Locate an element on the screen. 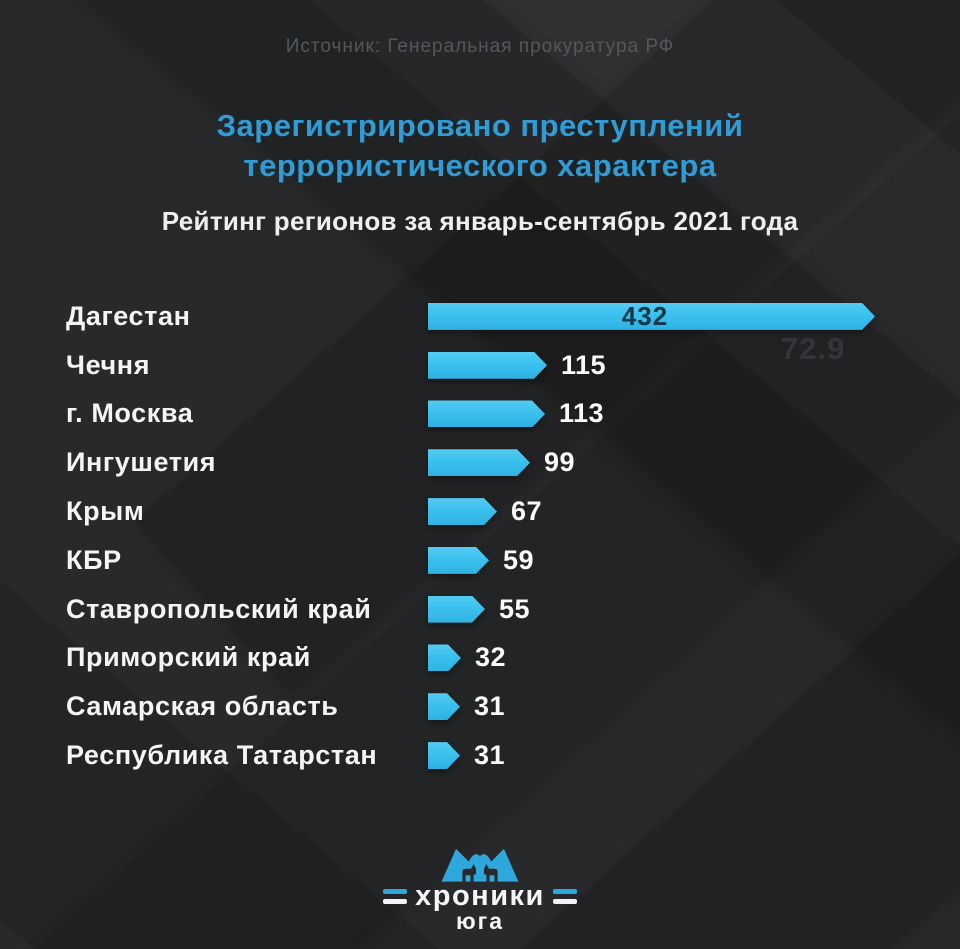 The width and height of the screenshot is (960, 949). region-label: г. Москва is located at coordinates (130, 413).